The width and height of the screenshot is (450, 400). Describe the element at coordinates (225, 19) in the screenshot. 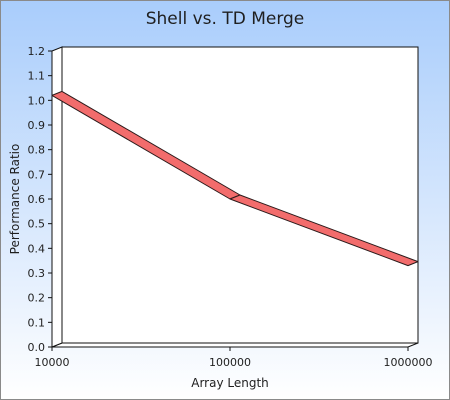

I see `chart-title: Shell vs. TD Merge` at that location.